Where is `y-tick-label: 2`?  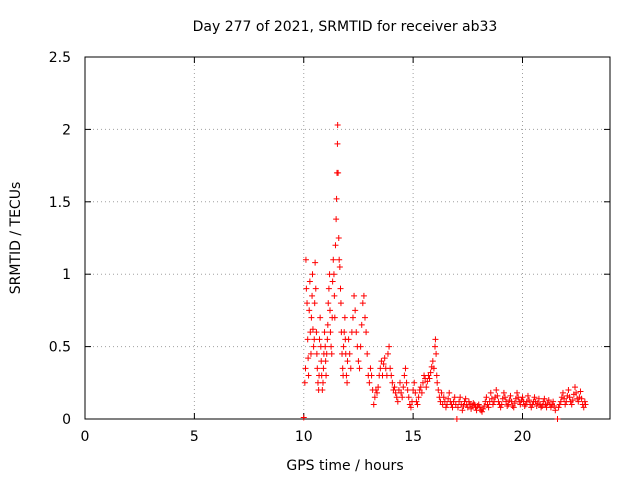 y-tick-label: 2 is located at coordinates (66, 130).